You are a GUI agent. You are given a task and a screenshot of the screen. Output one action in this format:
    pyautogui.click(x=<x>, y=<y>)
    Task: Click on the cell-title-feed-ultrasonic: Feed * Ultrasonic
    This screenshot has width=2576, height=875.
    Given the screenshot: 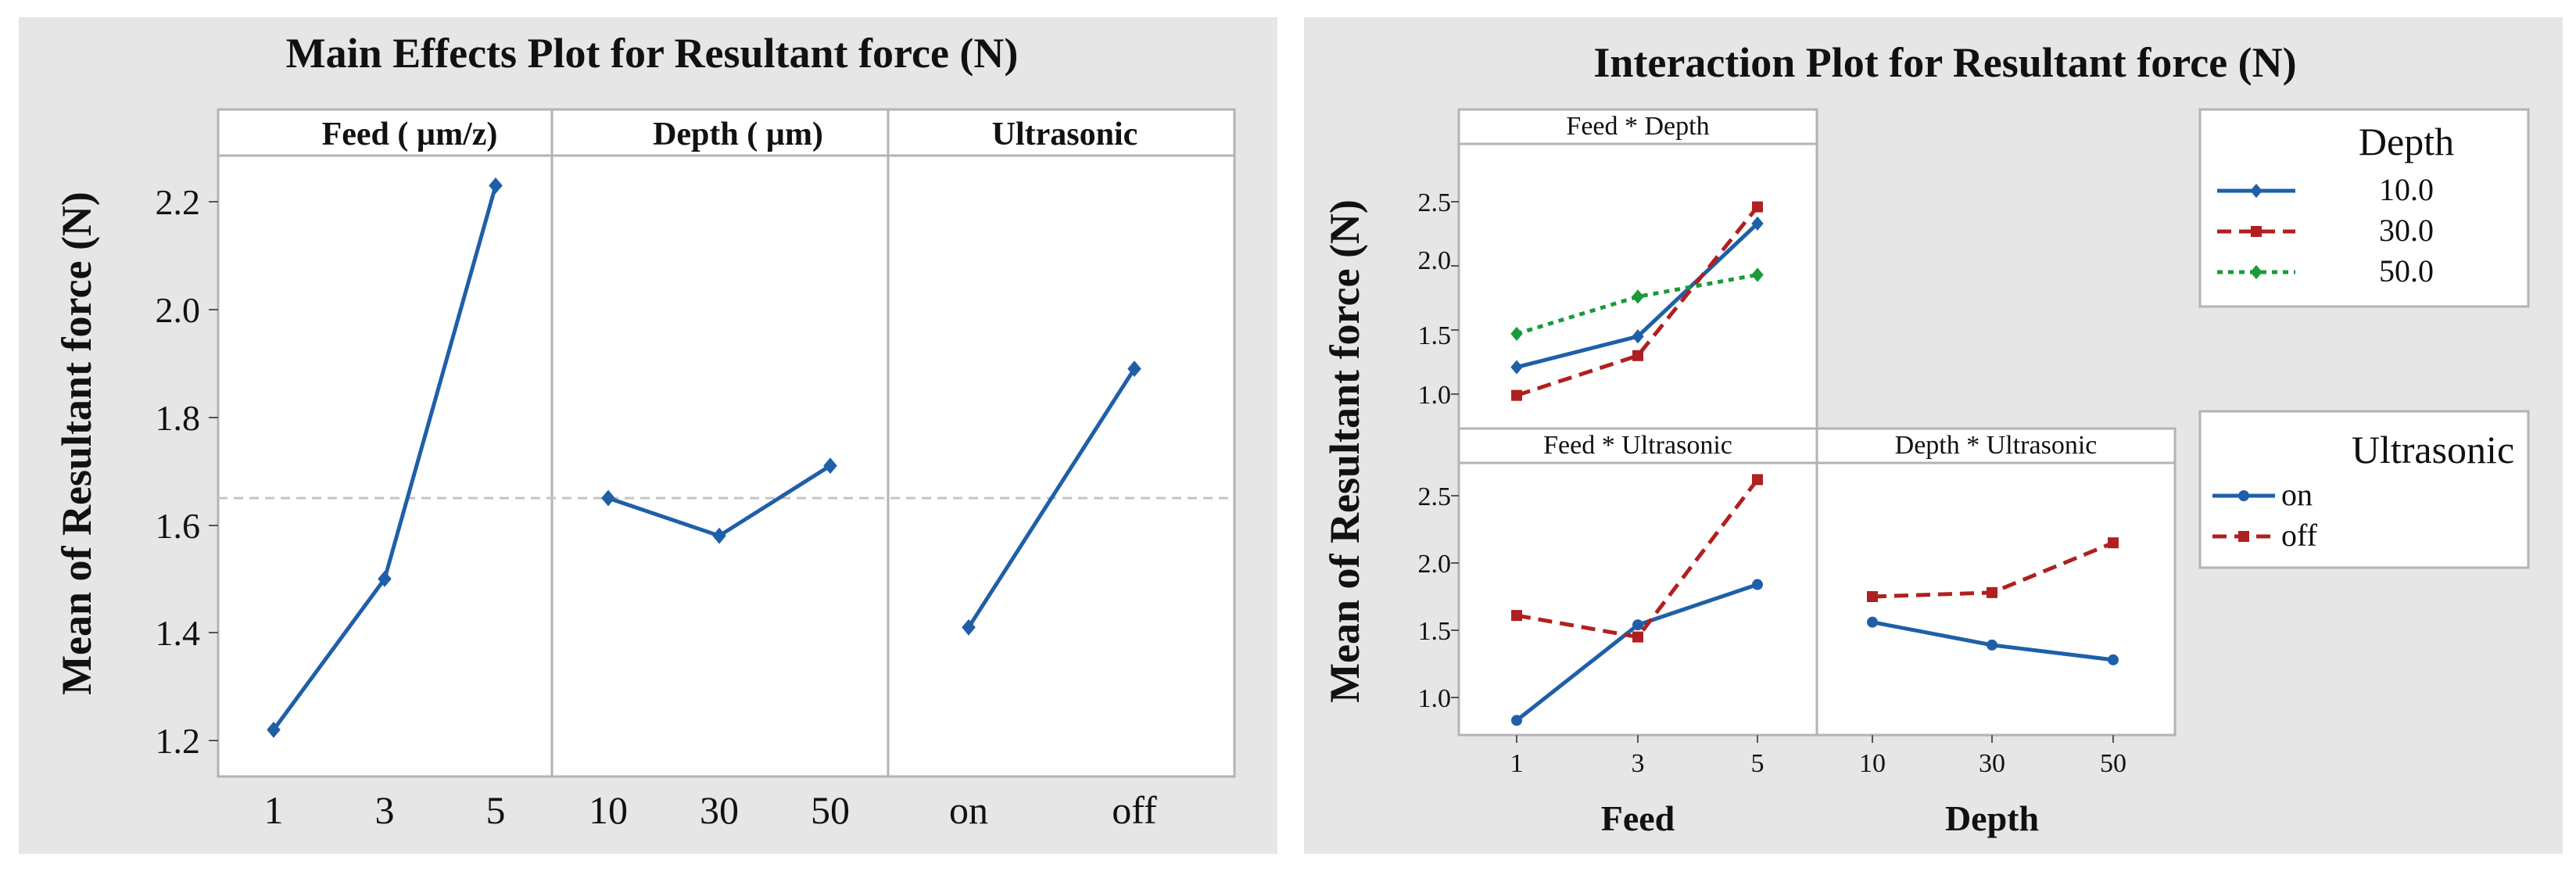 What is the action you would take?
    pyautogui.click(x=1637, y=446)
    